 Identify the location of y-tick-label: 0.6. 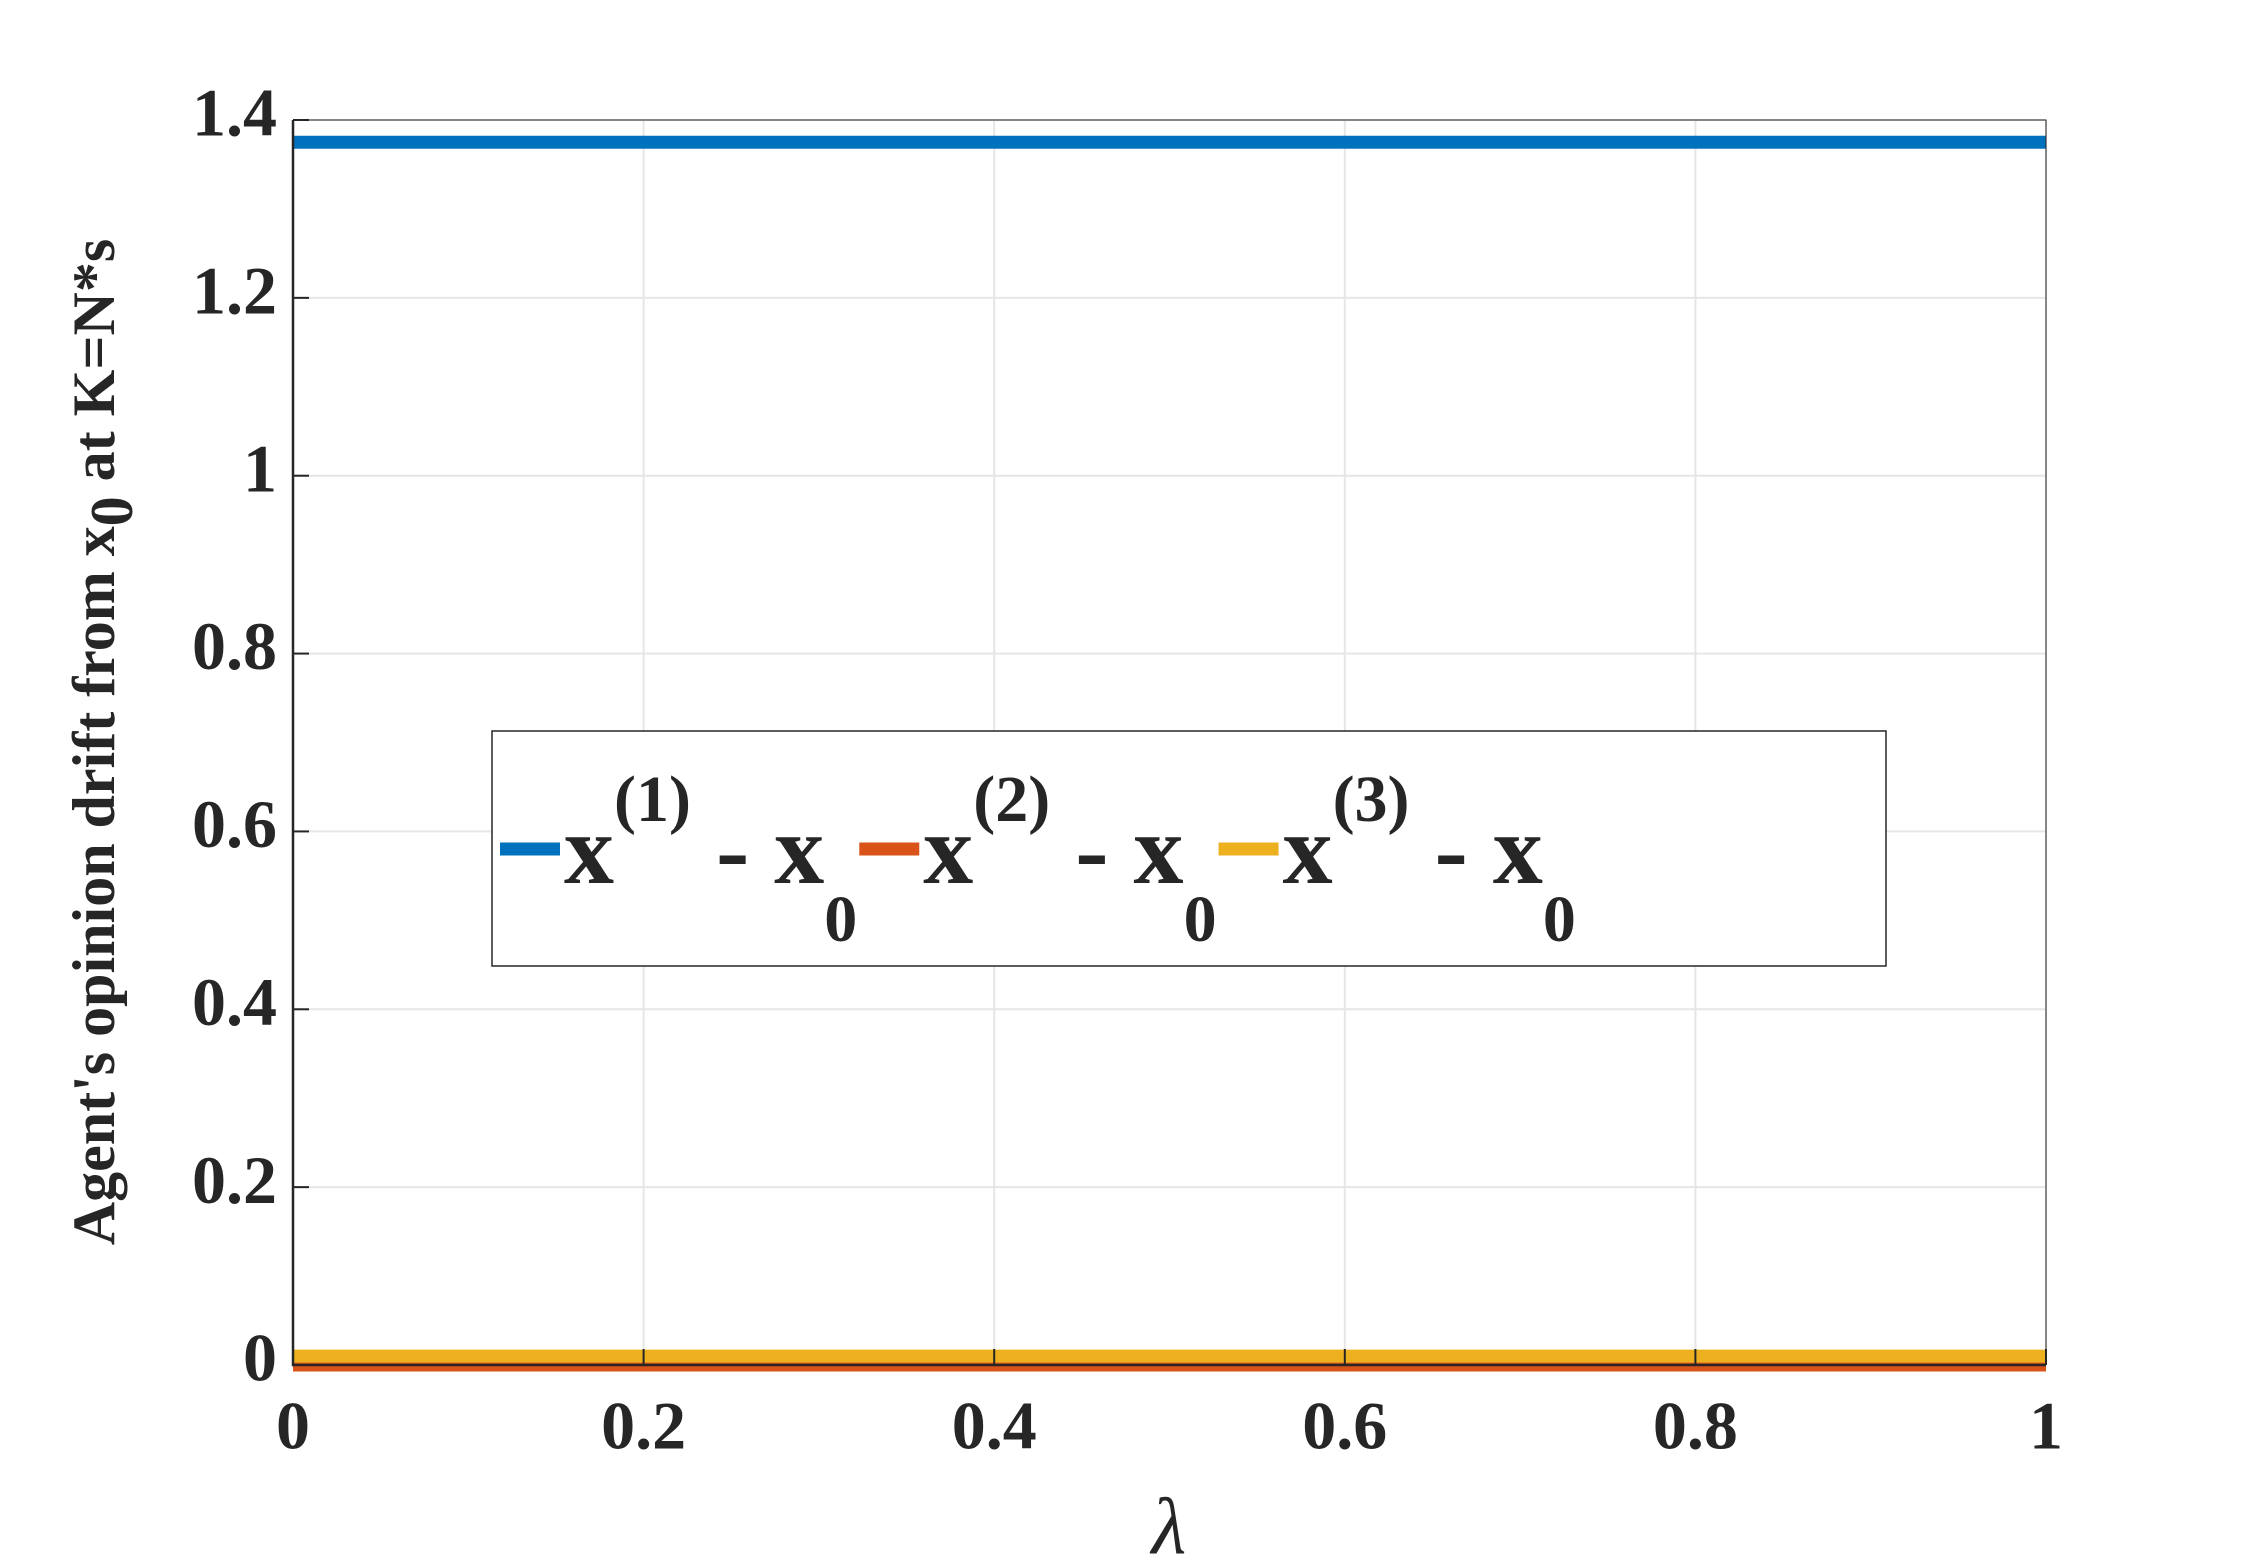
(234, 824).